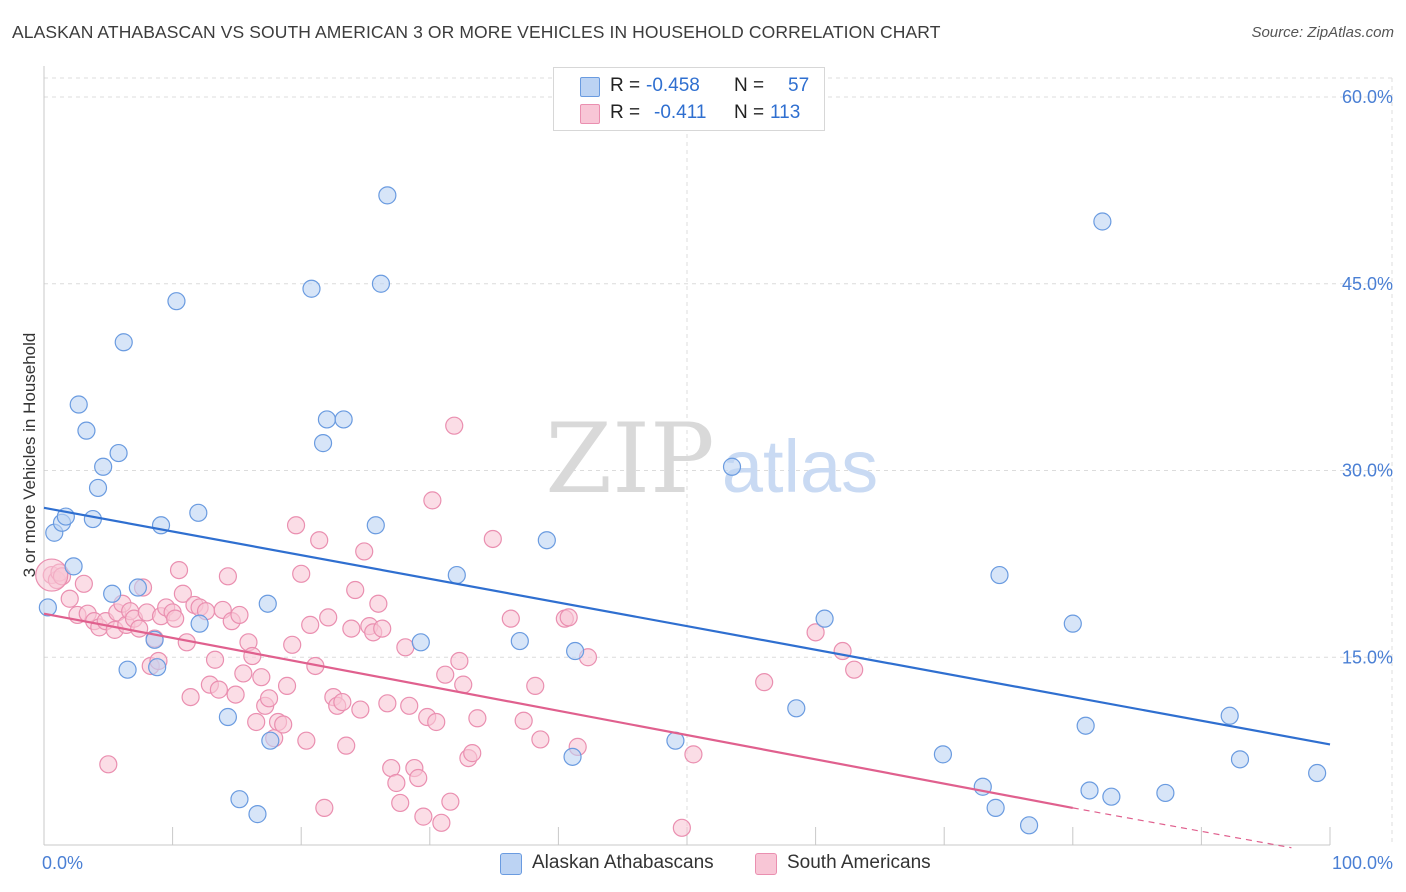 This screenshot has height=892, width=1406. I want to click on legend-swatch-blue, so click(590, 87).